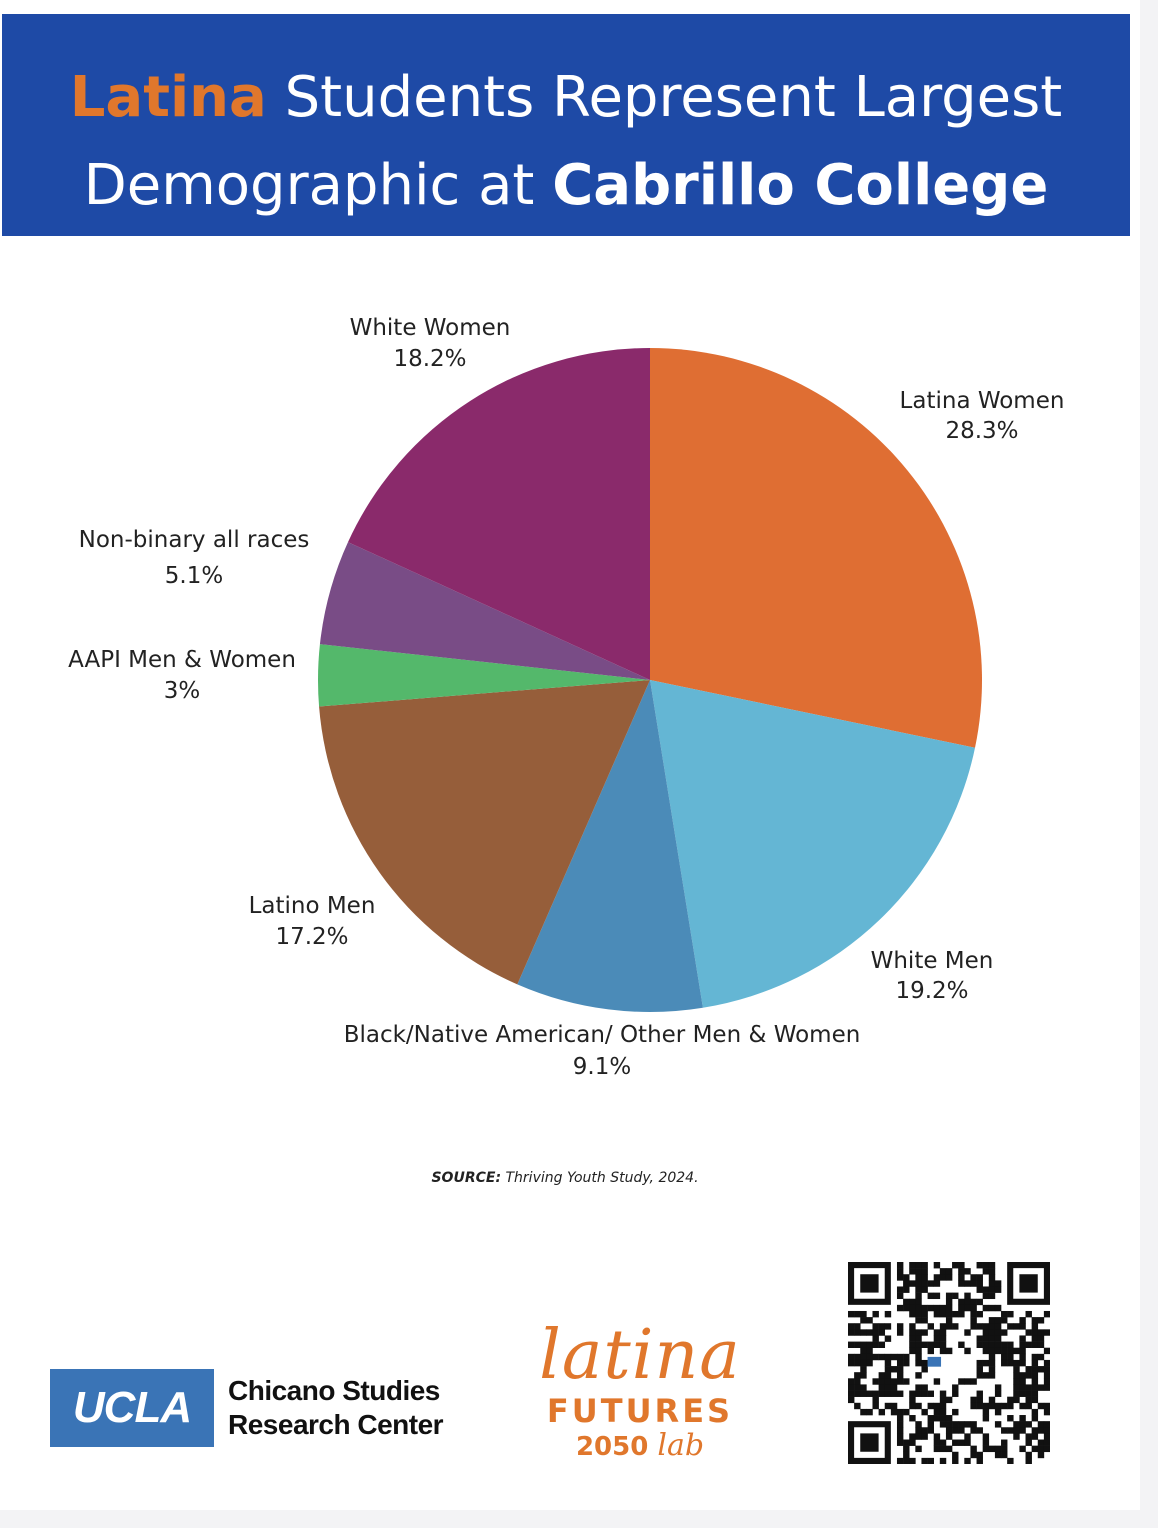 The height and width of the screenshot is (1528, 1158). I want to click on csrc-line-1: Chicano Studies, so click(334, 1390).